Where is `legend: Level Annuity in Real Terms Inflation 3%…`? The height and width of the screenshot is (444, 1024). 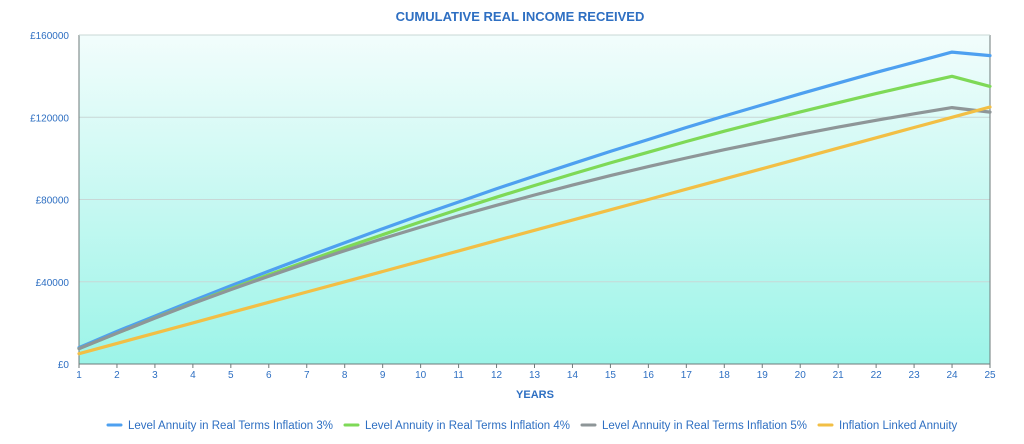
legend: Level Annuity in Real Terms Inflation 3%… is located at coordinates (532, 426).